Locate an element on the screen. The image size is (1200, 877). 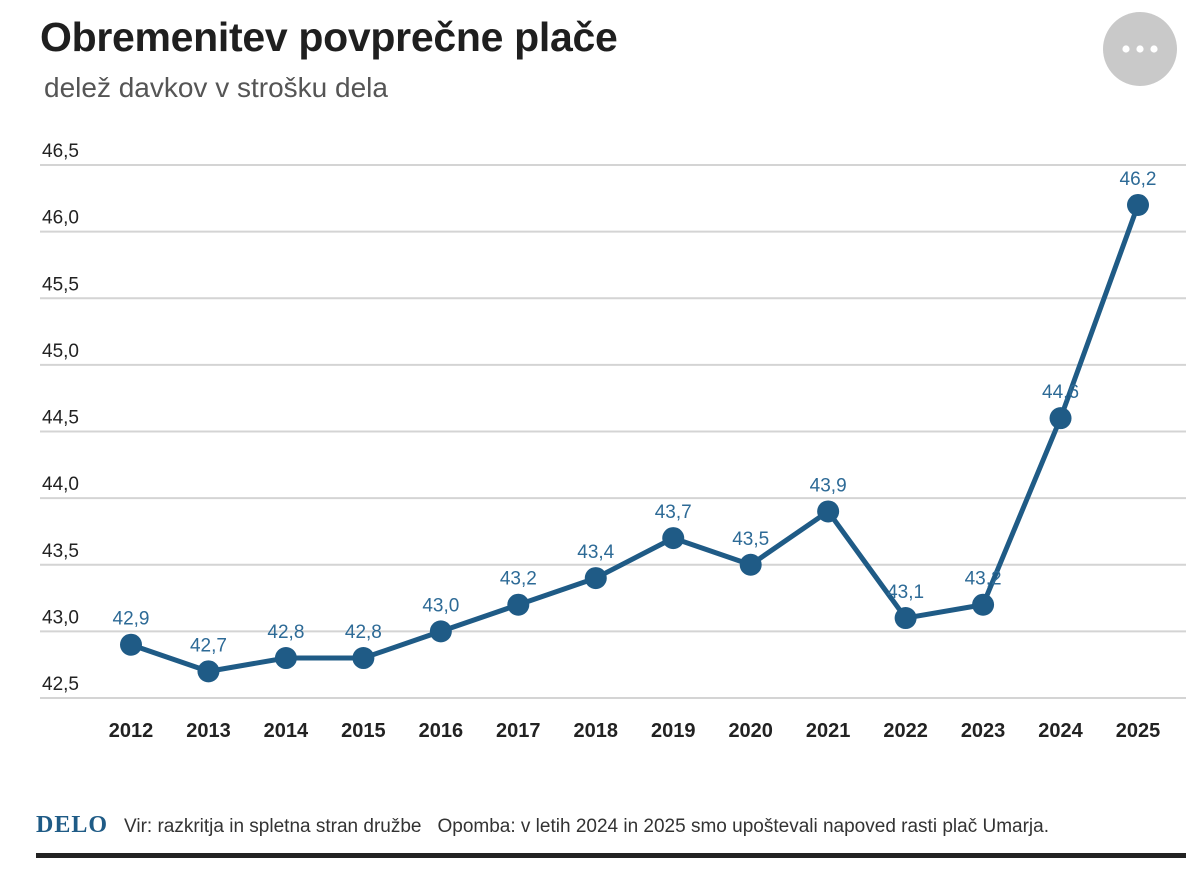
chart-subtitle: delež davkov v strošku dela is located at coordinates (216, 87).